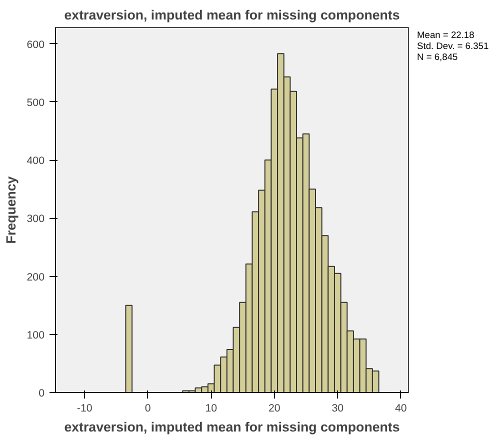 The width and height of the screenshot is (498, 437). Describe the element at coordinates (232, 15) in the screenshot. I see `chart-title: extraversion, imputed mean for missing components` at that location.